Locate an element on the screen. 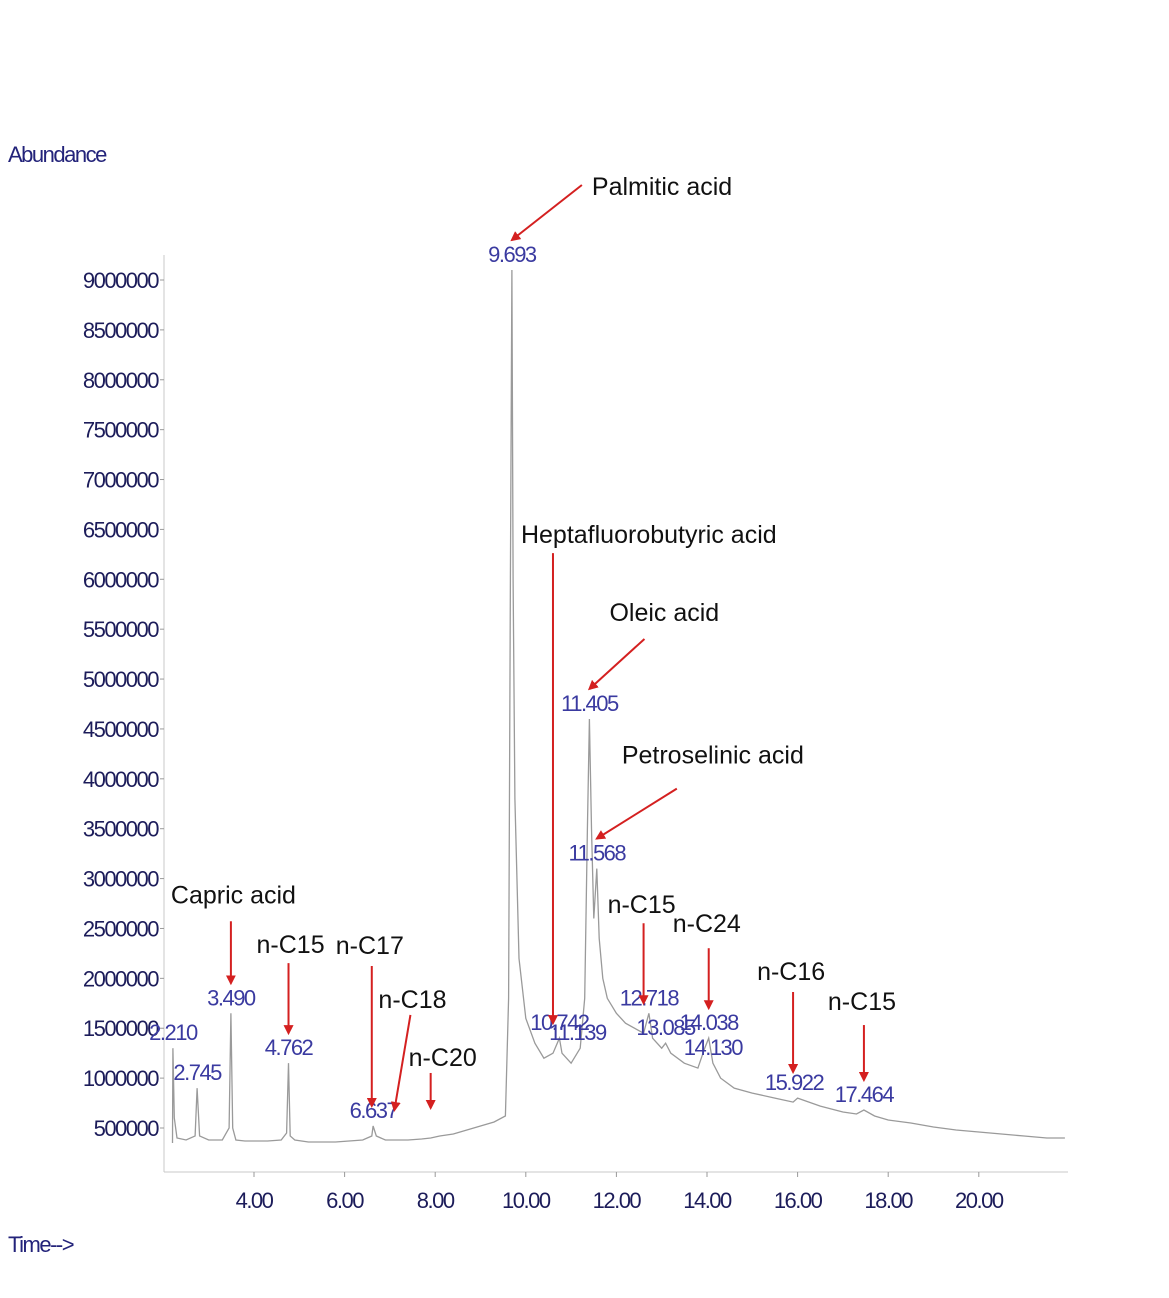  y-tick-label: 1500000 is located at coordinates (121, 1028).